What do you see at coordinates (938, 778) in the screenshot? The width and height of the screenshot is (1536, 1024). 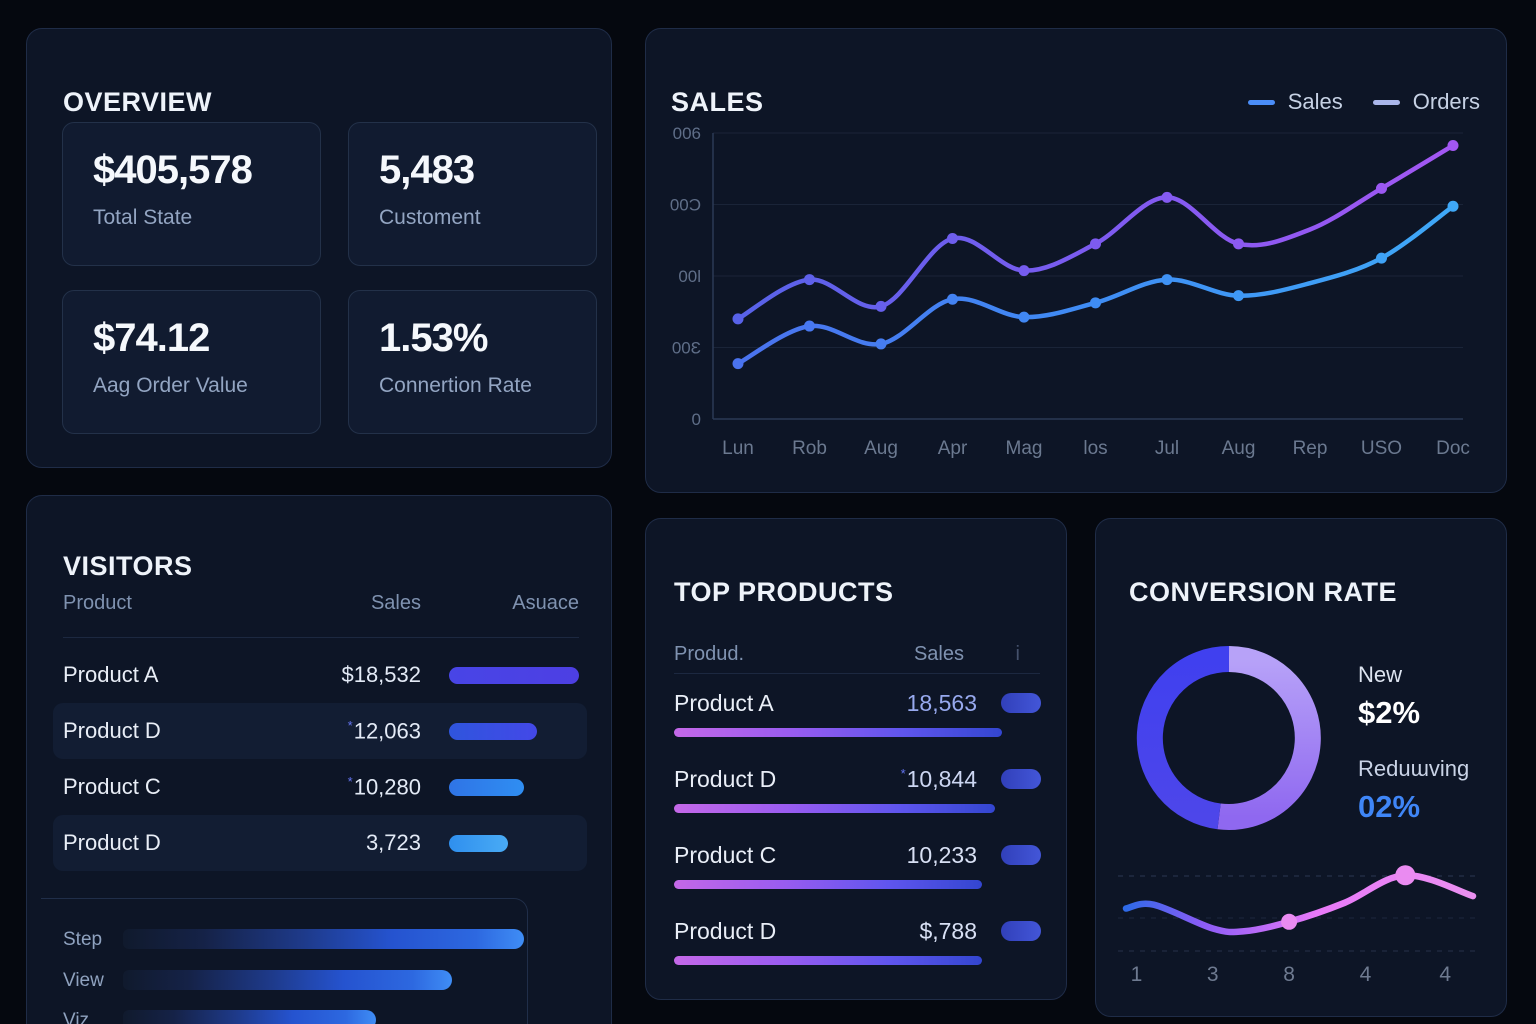 I see `sales-value: *10,844` at bounding box center [938, 778].